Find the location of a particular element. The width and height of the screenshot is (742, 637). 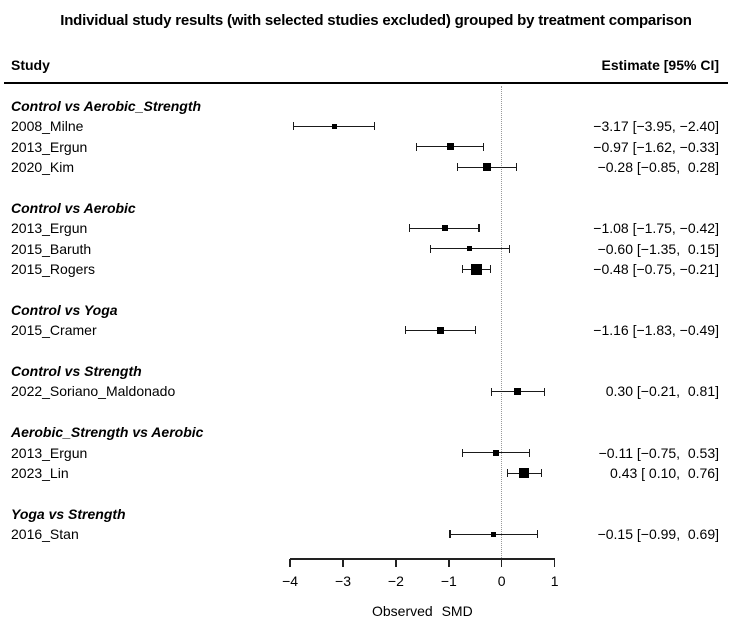

estimate-value: 0.43 [ 0.10, 0.76] is located at coordinates (664, 473).